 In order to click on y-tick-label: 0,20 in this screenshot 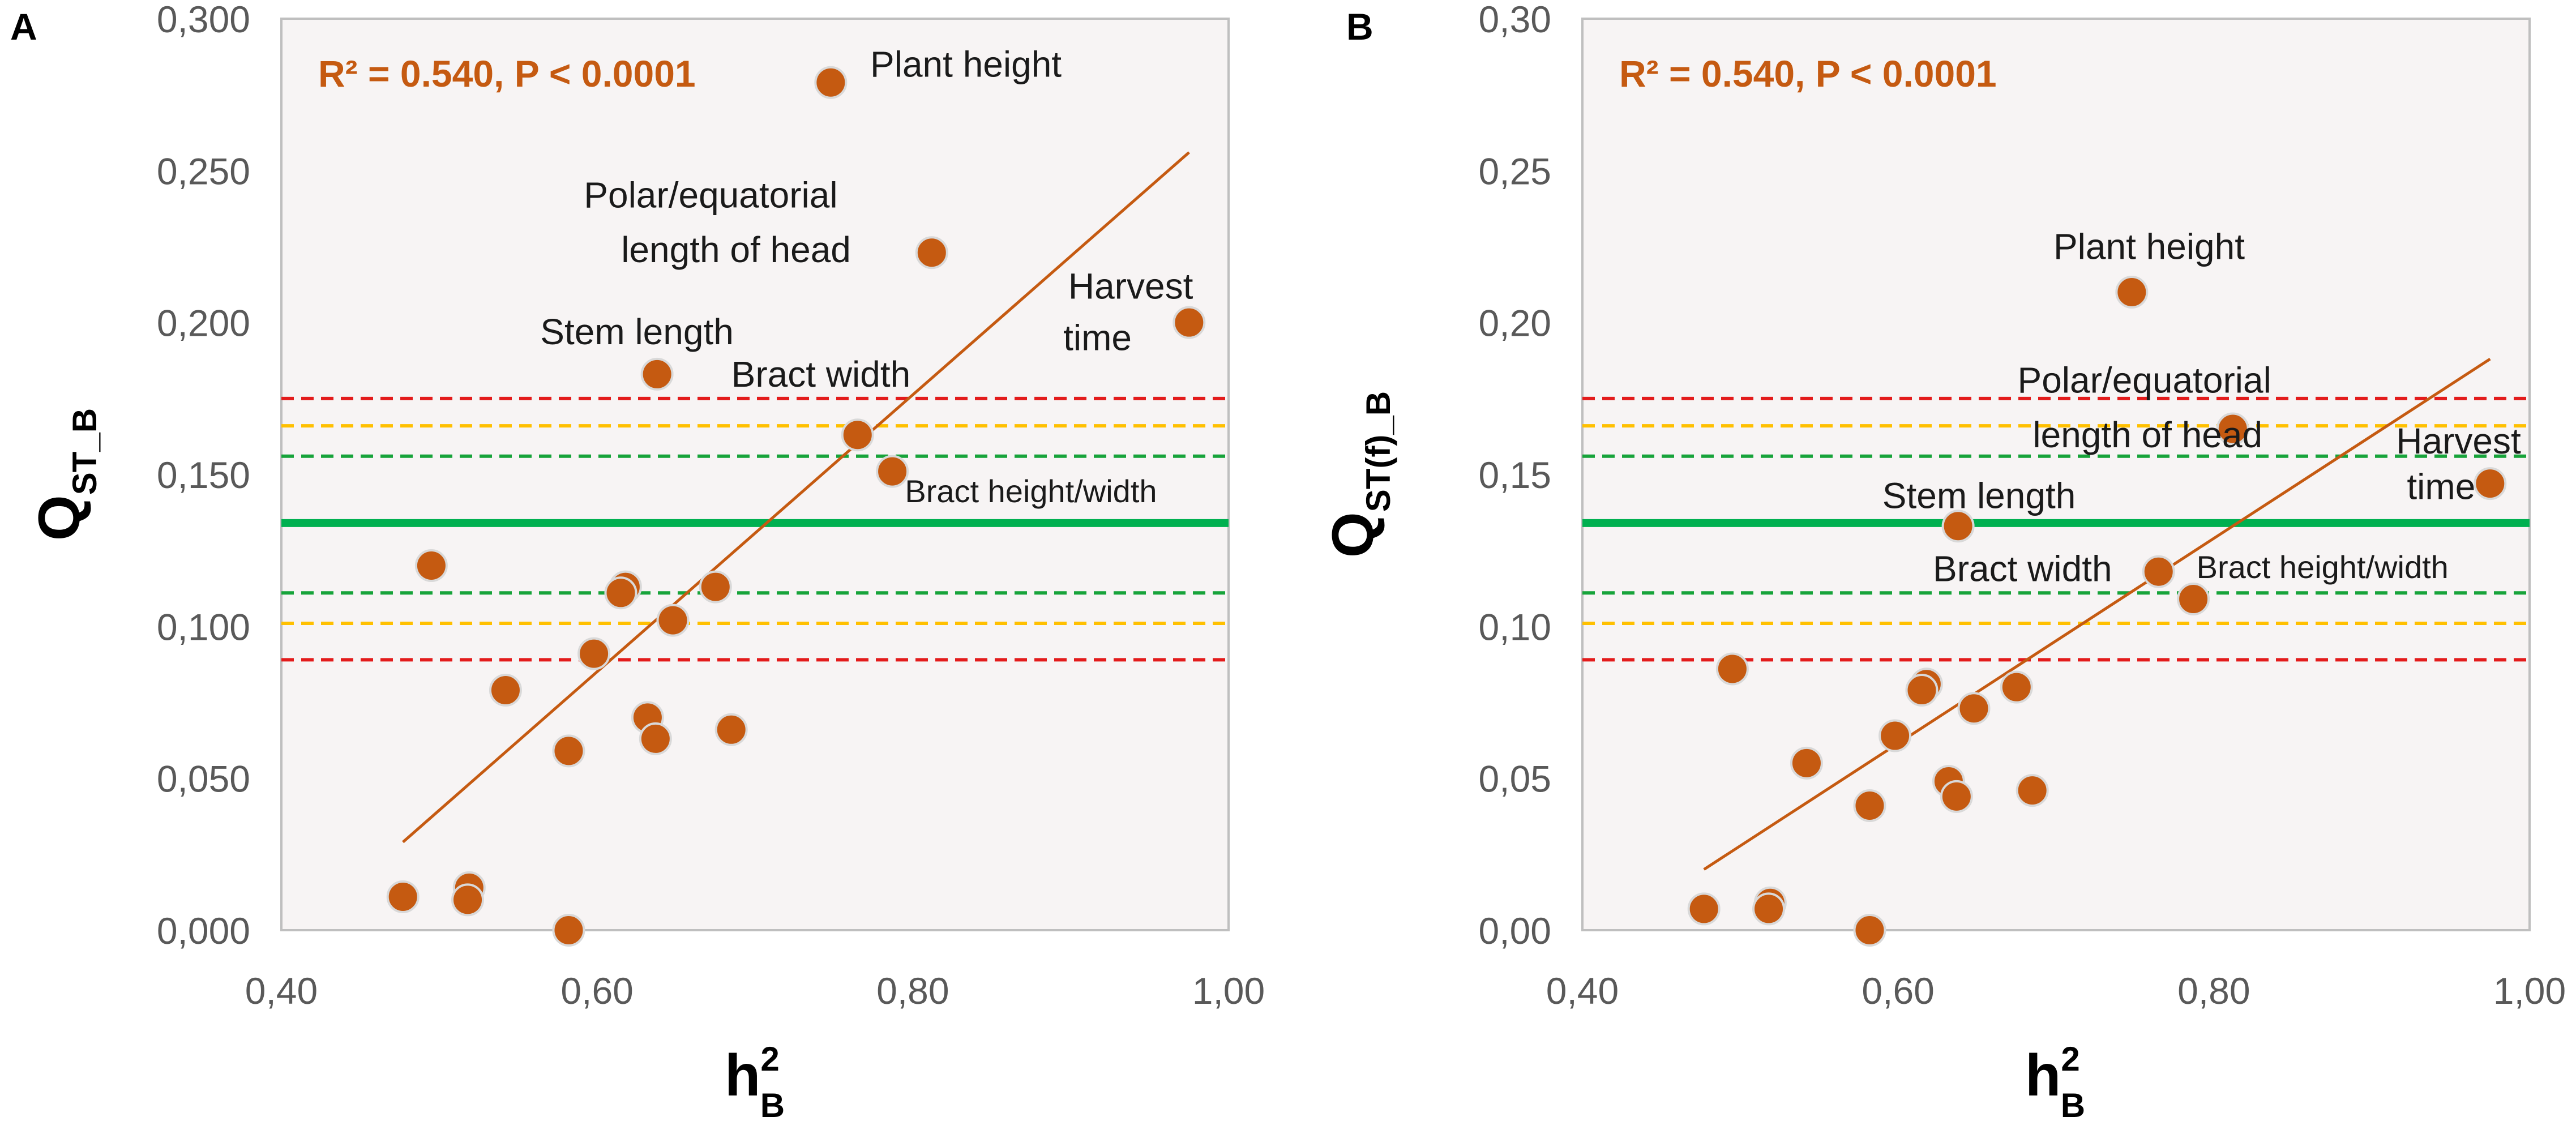, I will do `click(1515, 323)`.